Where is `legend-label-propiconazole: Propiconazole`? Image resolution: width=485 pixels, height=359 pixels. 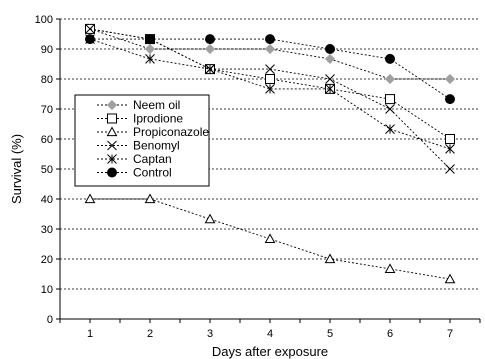 legend-label-propiconazole: Propiconazole is located at coordinates (171, 132).